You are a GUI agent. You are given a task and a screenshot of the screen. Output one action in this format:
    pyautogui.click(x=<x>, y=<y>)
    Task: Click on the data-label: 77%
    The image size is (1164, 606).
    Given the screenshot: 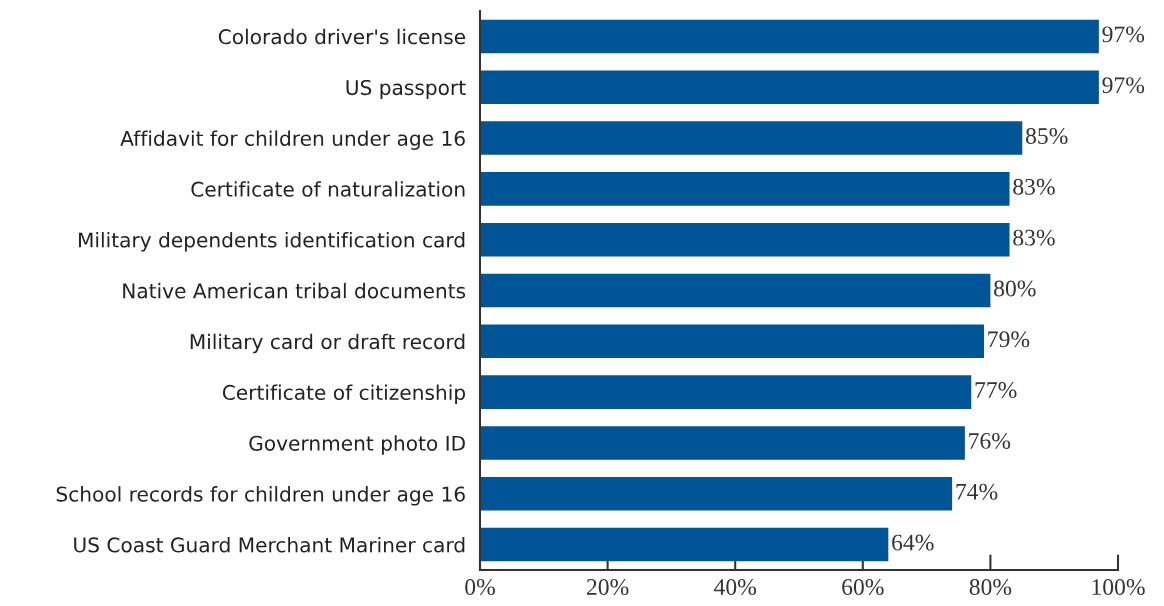 What is the action you would take?
    pyautogui.click(x=996, y=390)
    